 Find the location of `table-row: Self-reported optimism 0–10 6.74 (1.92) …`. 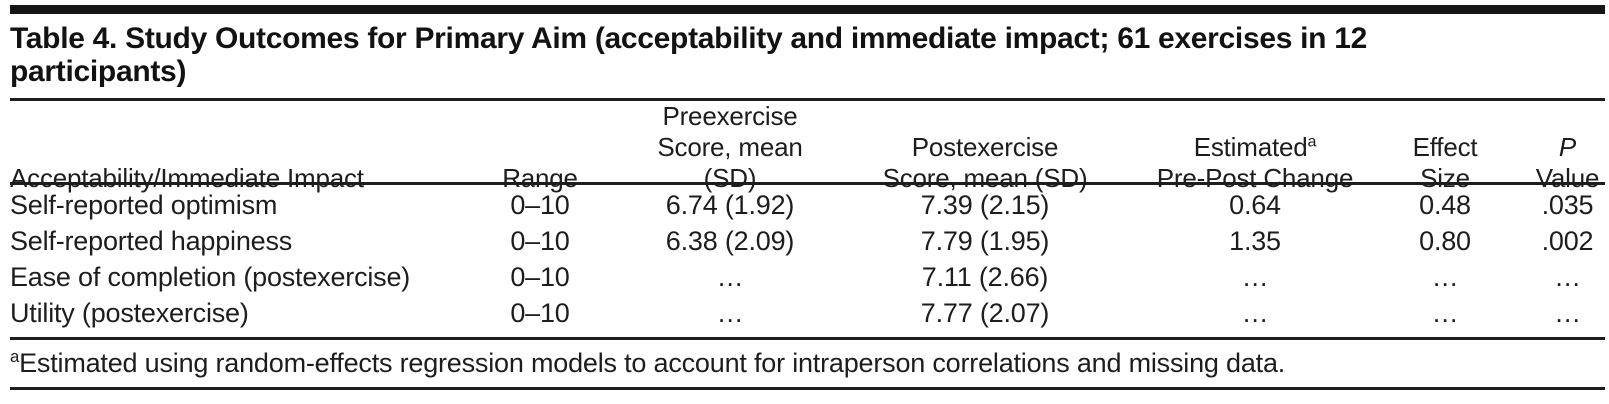

table-row: Self-reported optimism 0–10 6.74 (1.92) … is located at coordinates (807, 205).